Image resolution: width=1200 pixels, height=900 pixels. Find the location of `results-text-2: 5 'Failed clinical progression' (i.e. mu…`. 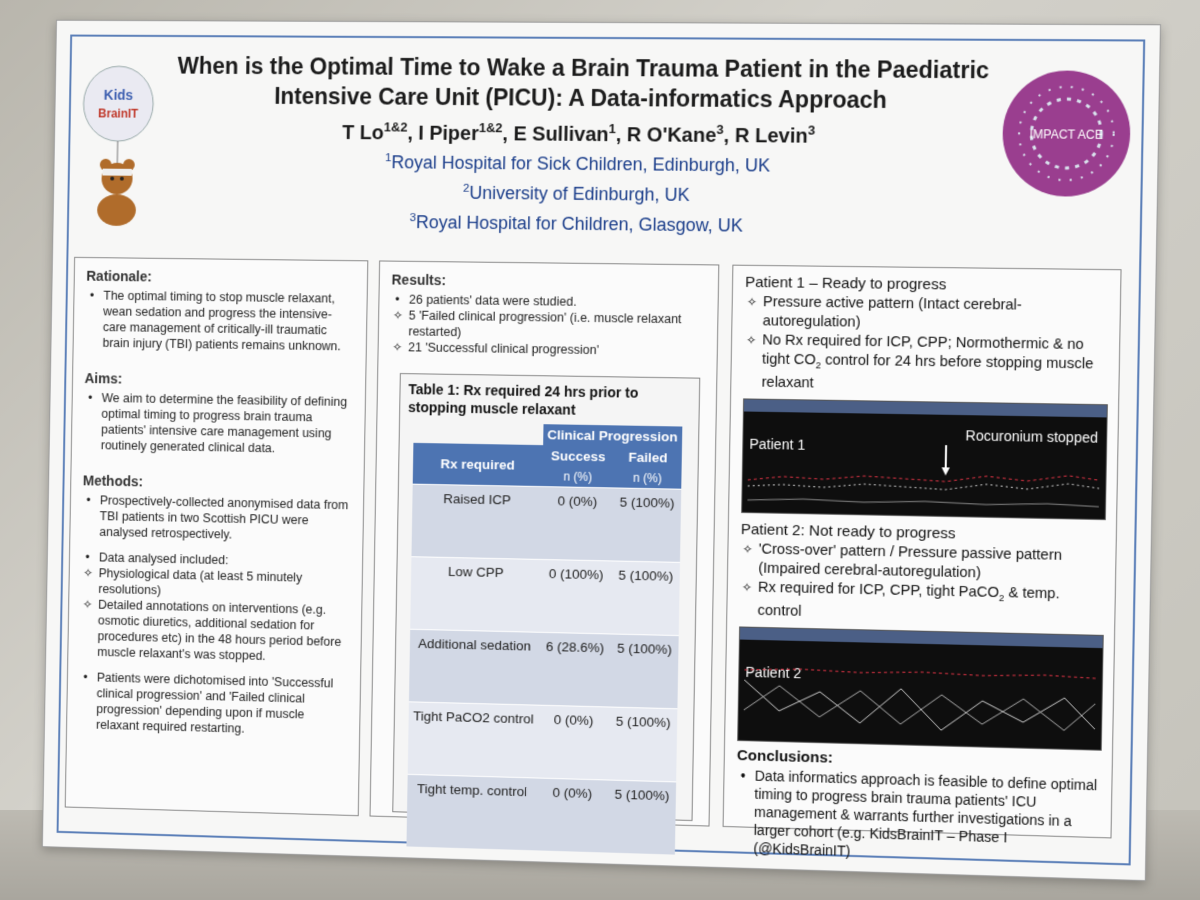

results-text-2: 5 'Failed clinical progression' (i.e. mu… is located at coordinates (556, 326).